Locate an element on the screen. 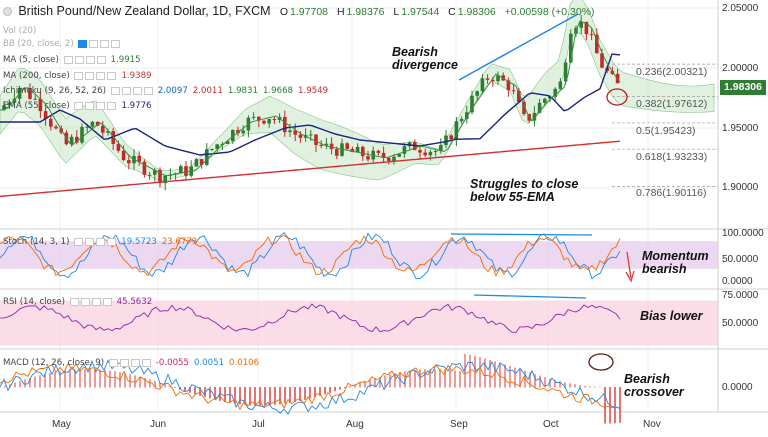 The width and height of the screenshot is (768, 437). legend-ma5: MA (5, close) 1.9915 is located at coordinates (72, 60).